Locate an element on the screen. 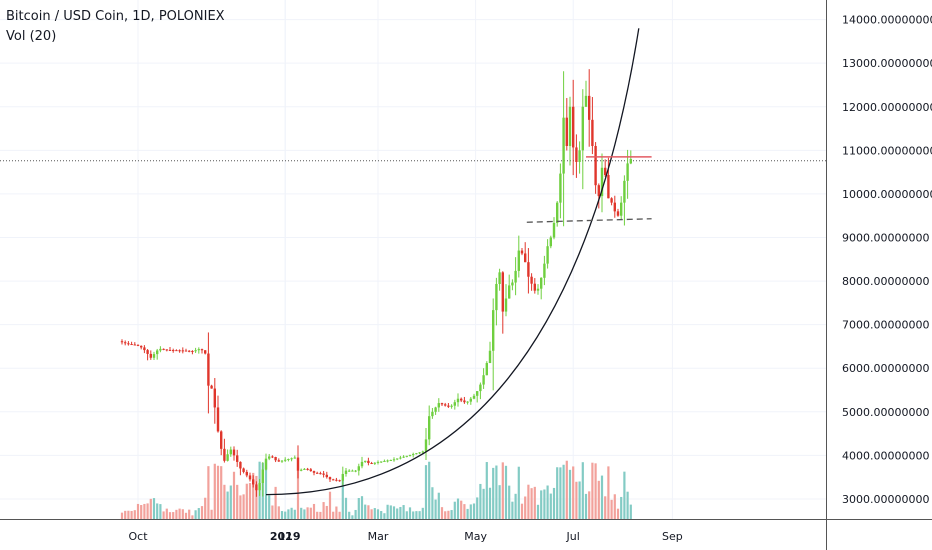 The image size is (932, 550). volume-indicator-label: Vol (20) is located at coordinates (31, 36).